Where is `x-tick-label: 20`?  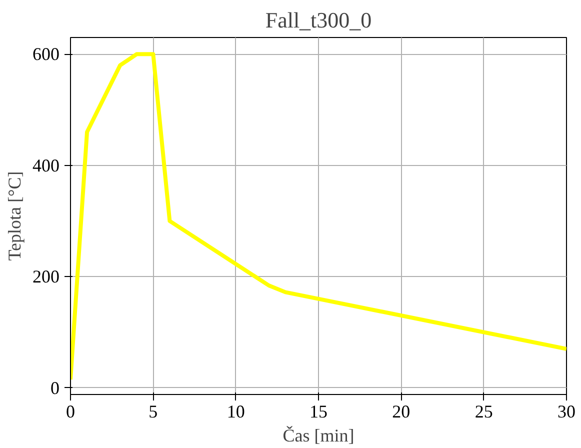
x-tick-label: 20 is located at coordinates (401, 412).